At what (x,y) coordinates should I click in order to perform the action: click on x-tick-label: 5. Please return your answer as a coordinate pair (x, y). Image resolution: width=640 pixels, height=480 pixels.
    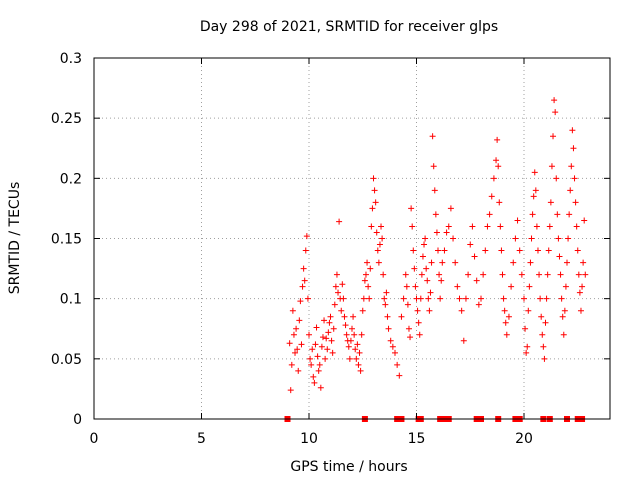
    Looking at the image, I should click on (201, 439).